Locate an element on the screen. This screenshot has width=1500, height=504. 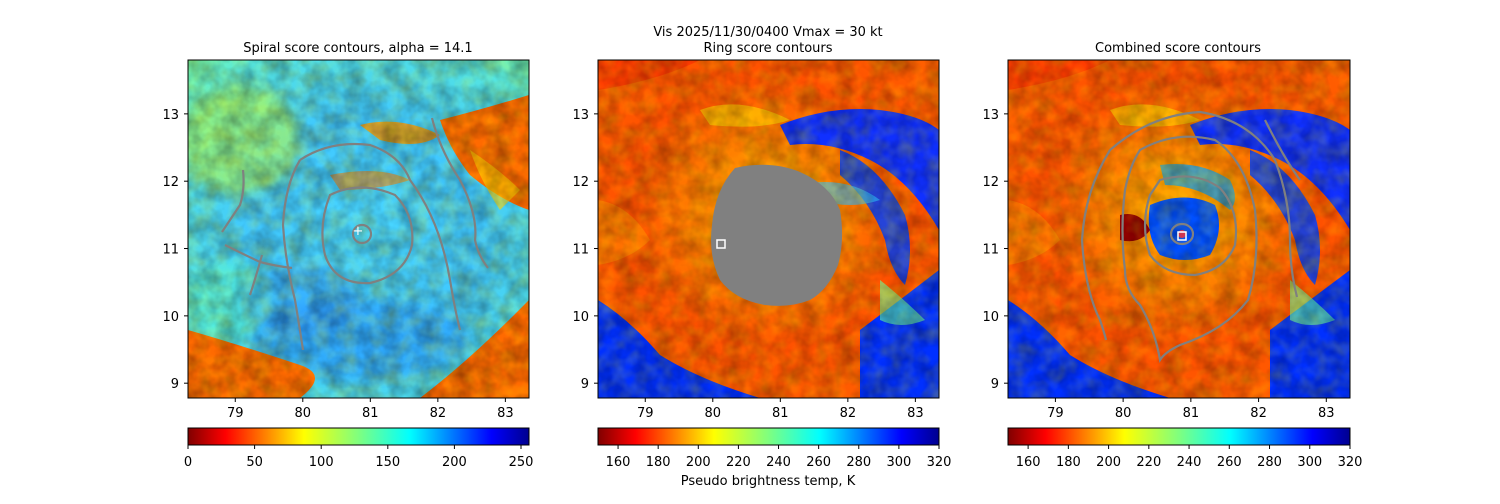
colorbar-label: Pseudo brightness temp, K is located at coordinates (768, 481).